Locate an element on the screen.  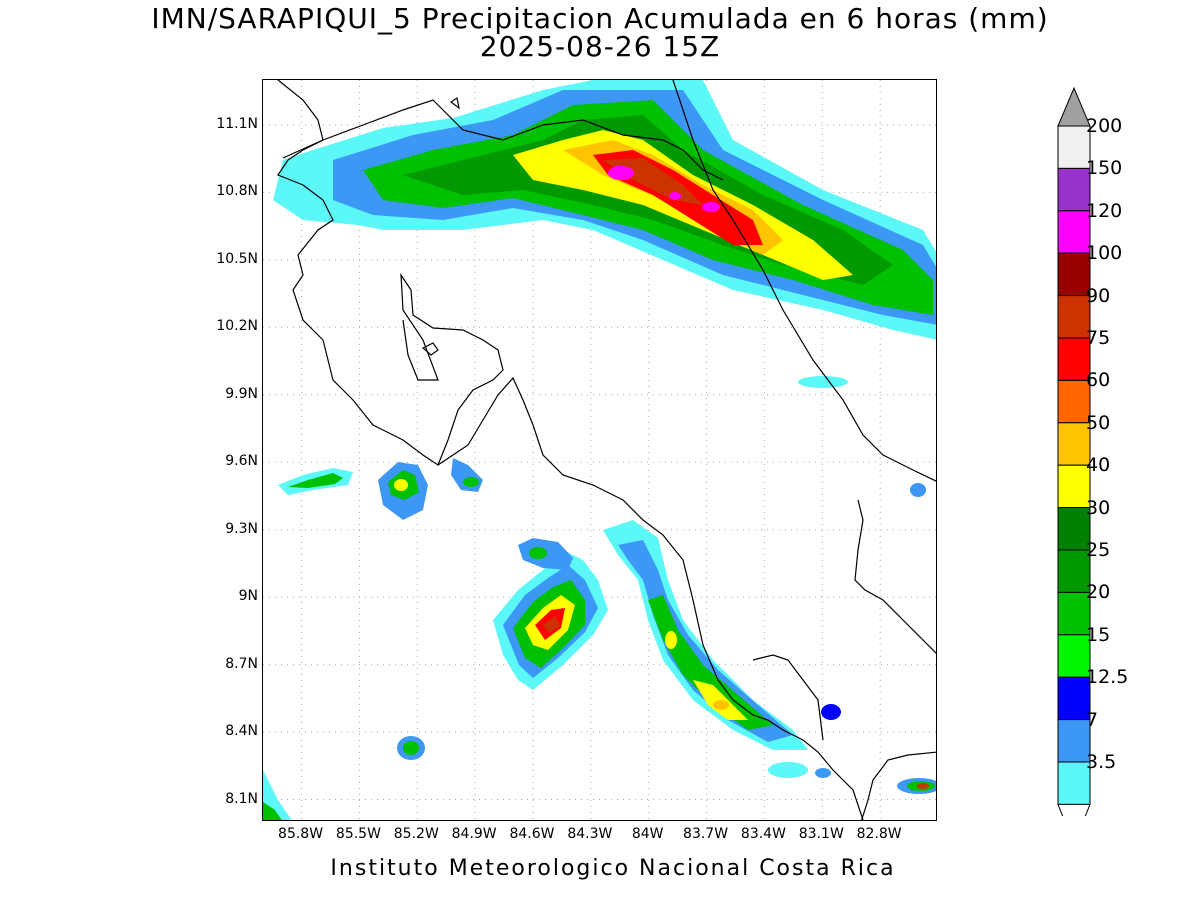
lat-tick-label: 9.3N is located at coordinates (241, 528).